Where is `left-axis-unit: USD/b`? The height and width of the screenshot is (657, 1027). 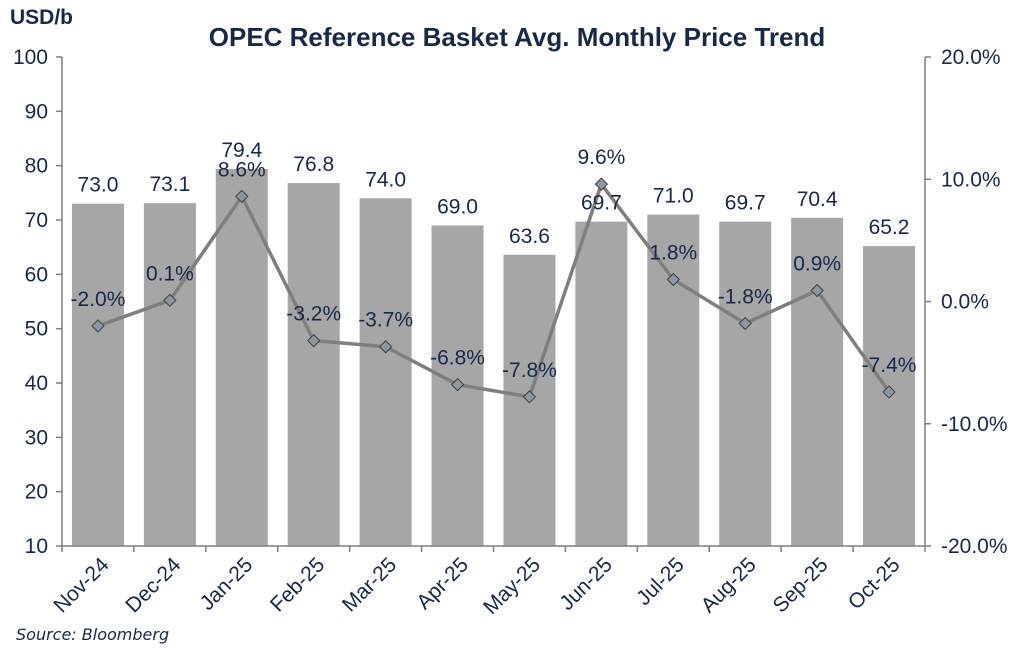 left-axis-unit: USD/b is located at coordinates (41, 17).